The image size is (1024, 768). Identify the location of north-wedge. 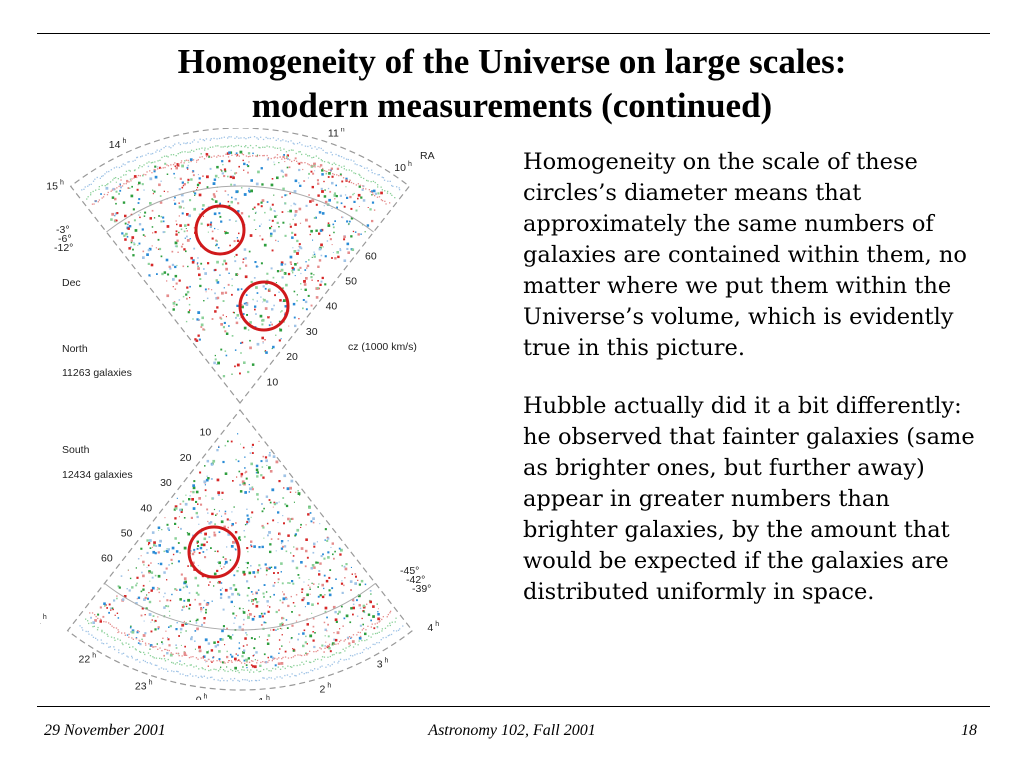
(240, 266).